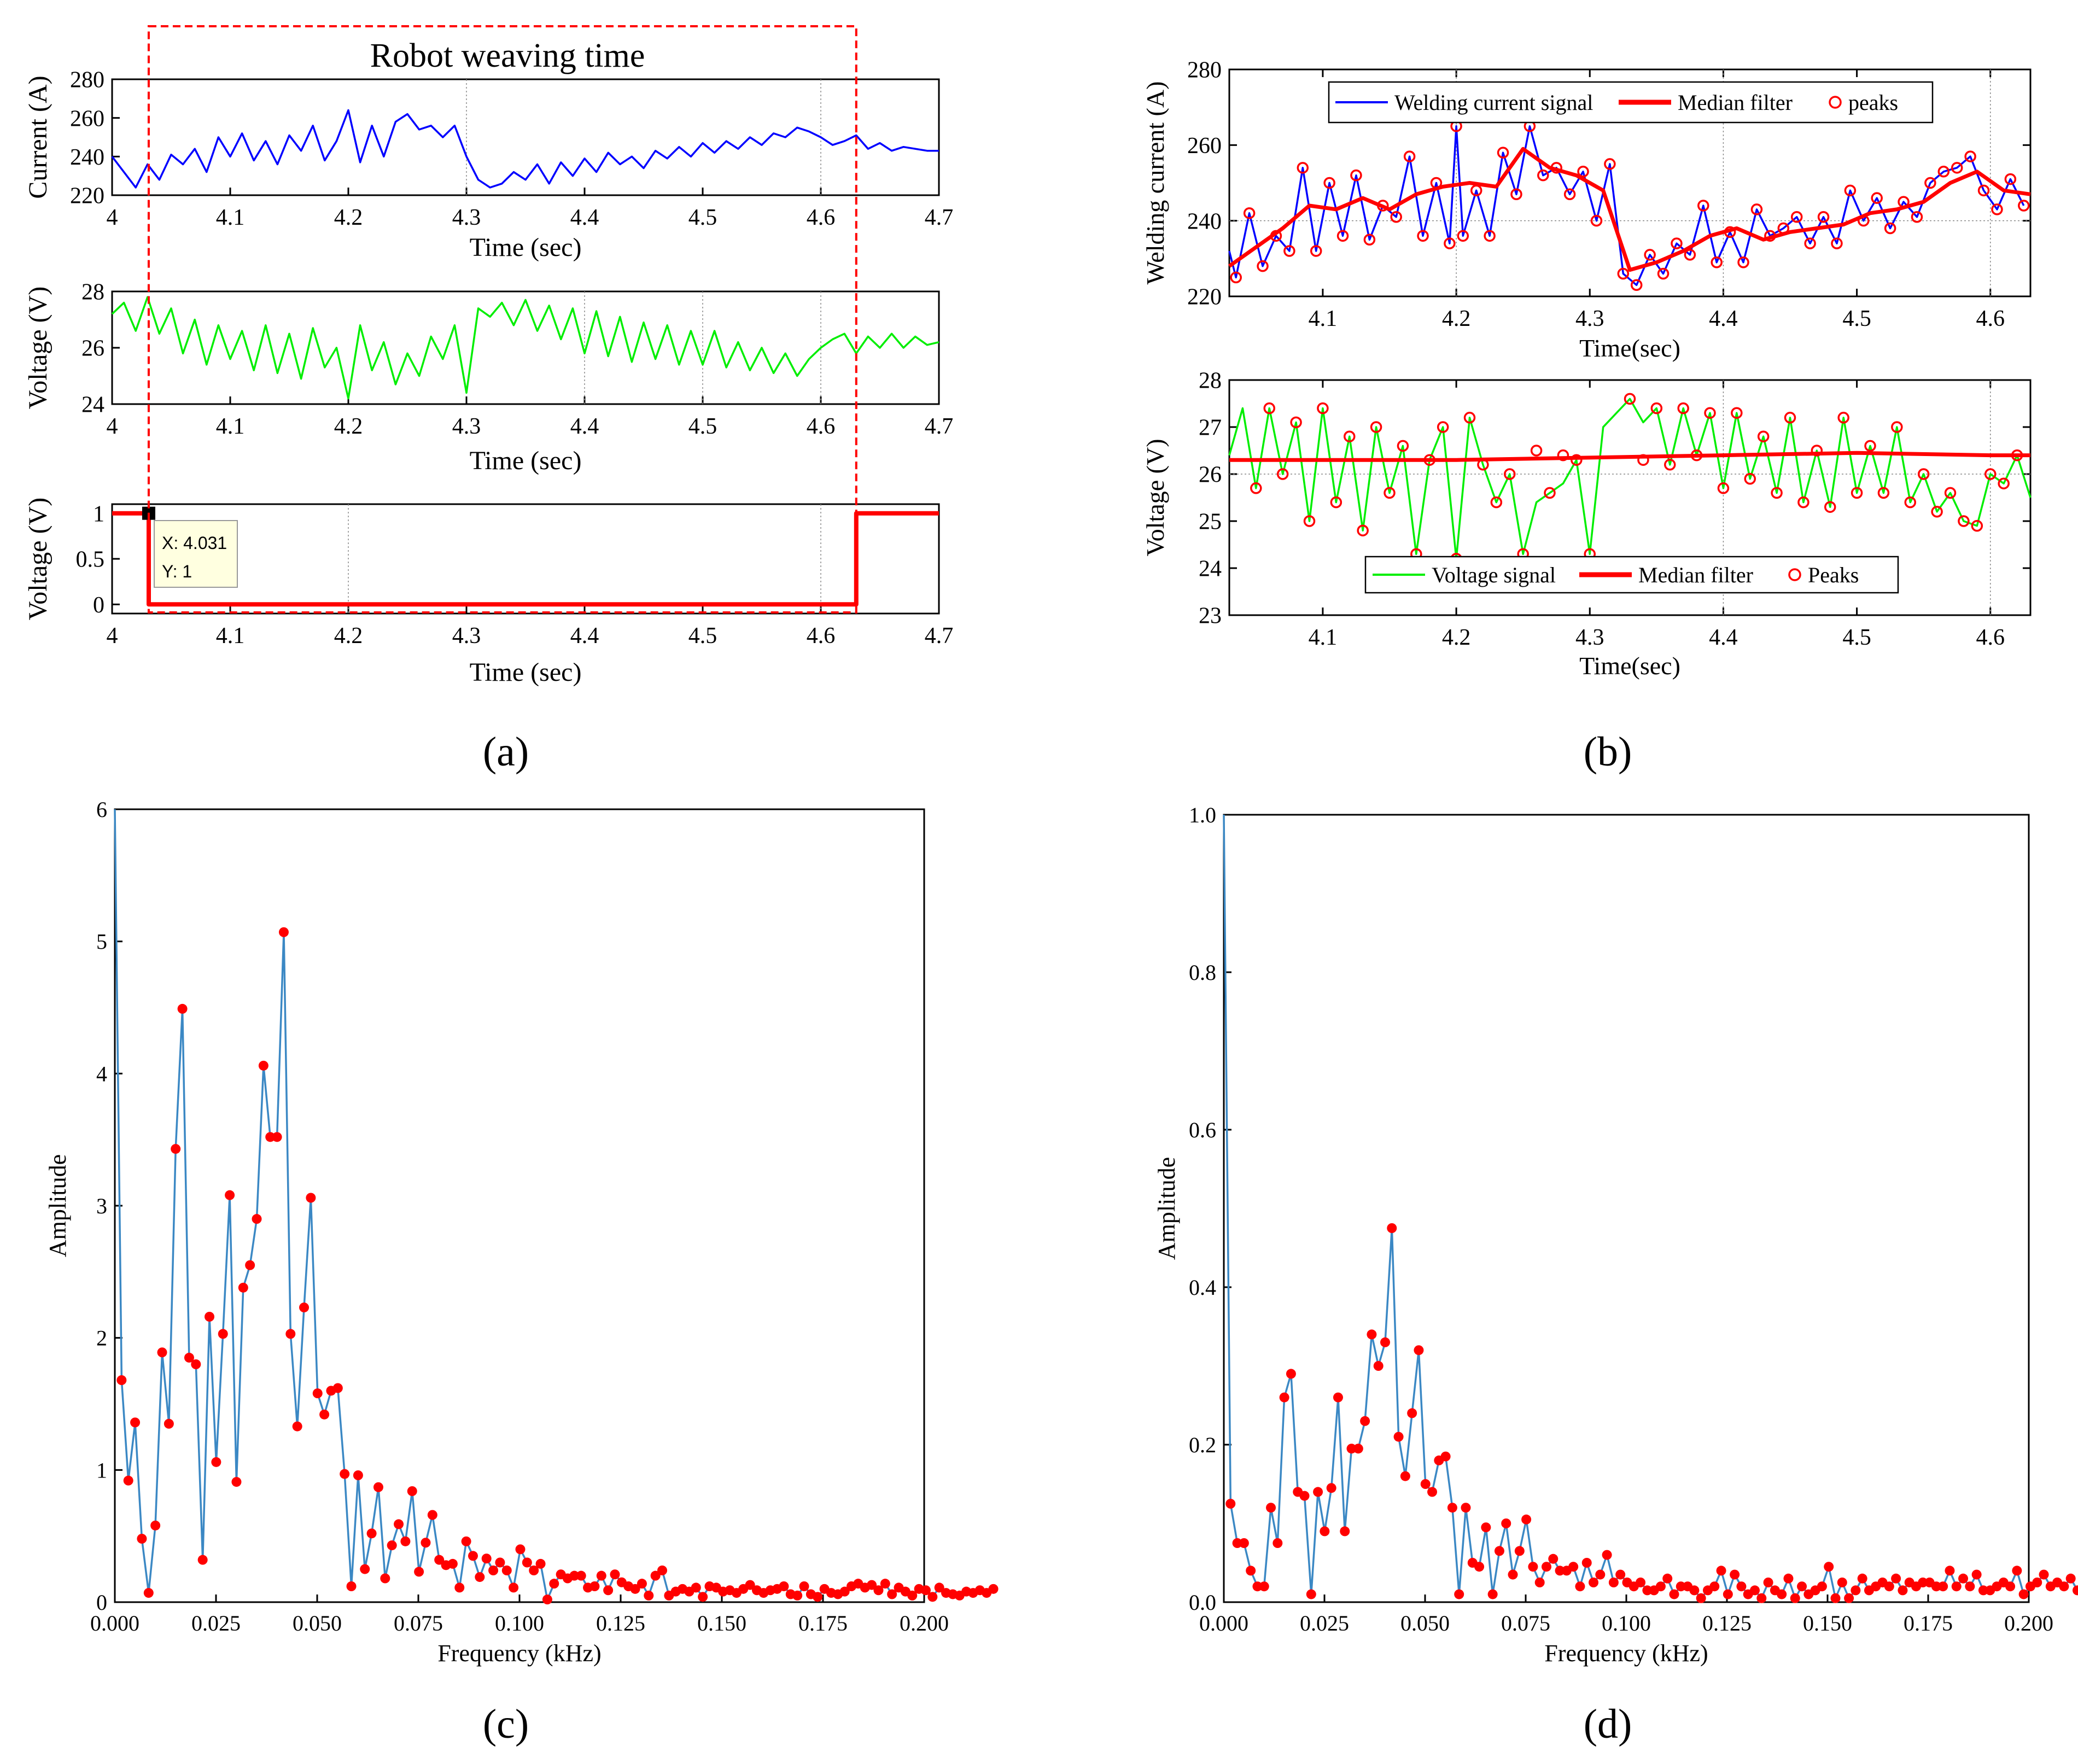  What do you see at coordinates (1629, 348) in the screenshot?
I see `x-axis-label: Time(sec)` at bounding box center [1629, 348].